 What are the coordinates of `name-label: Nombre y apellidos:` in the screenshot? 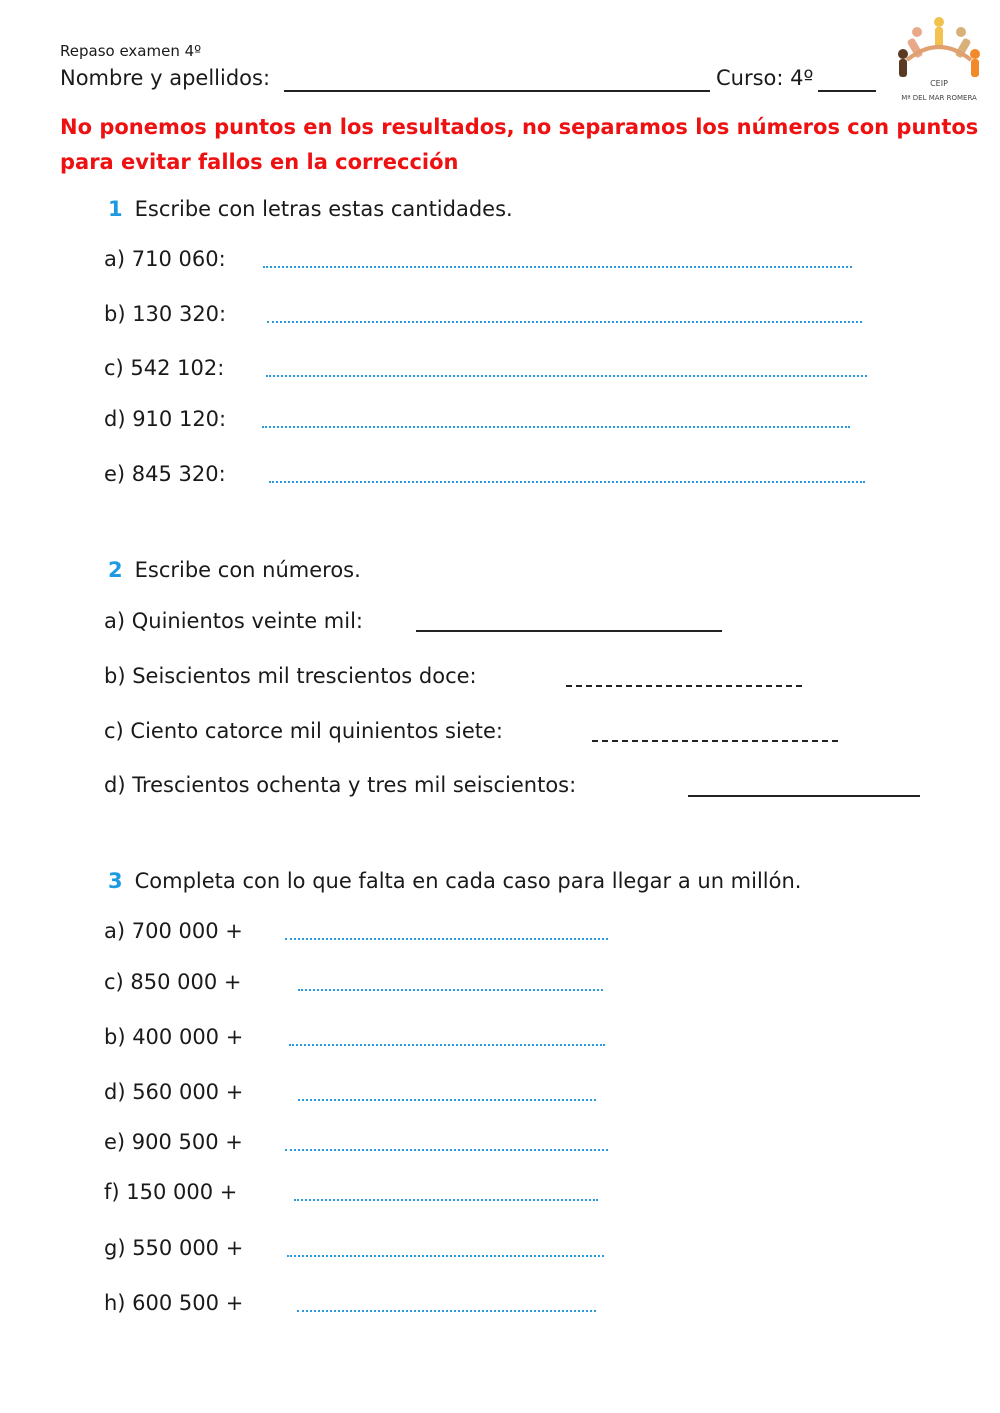 It's located at (165, 78).